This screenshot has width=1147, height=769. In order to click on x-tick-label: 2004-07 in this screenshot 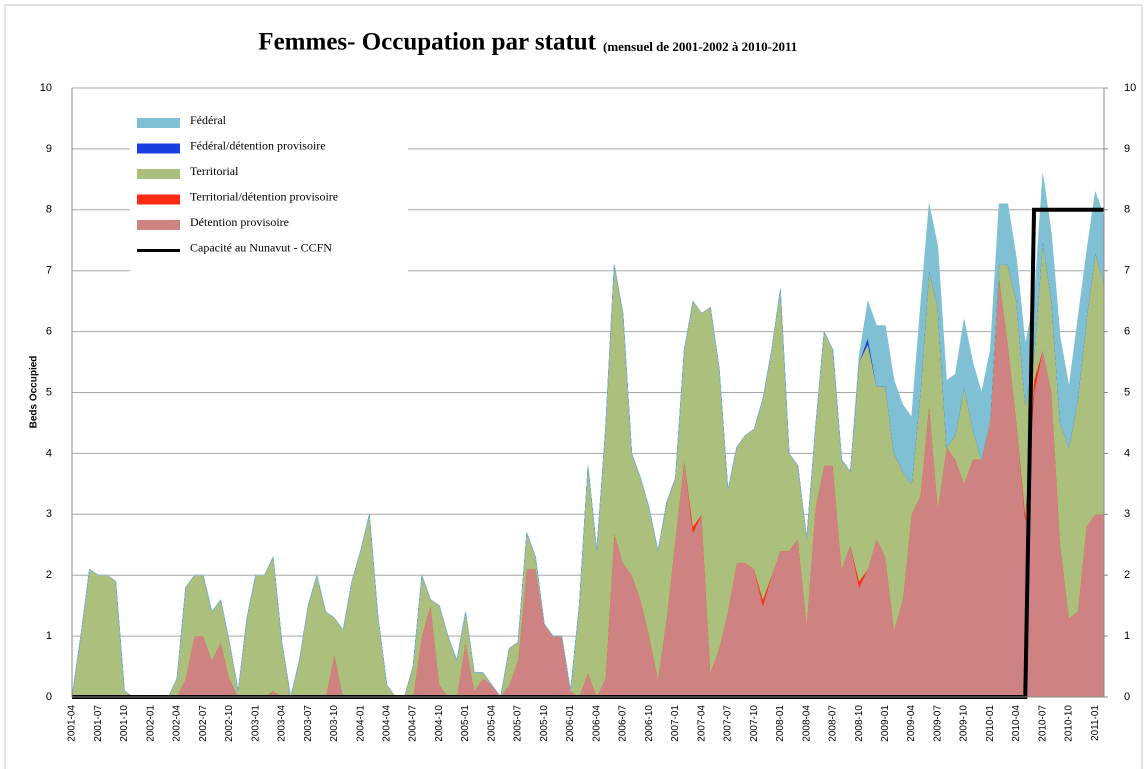, I will do `click(413, 723)`.